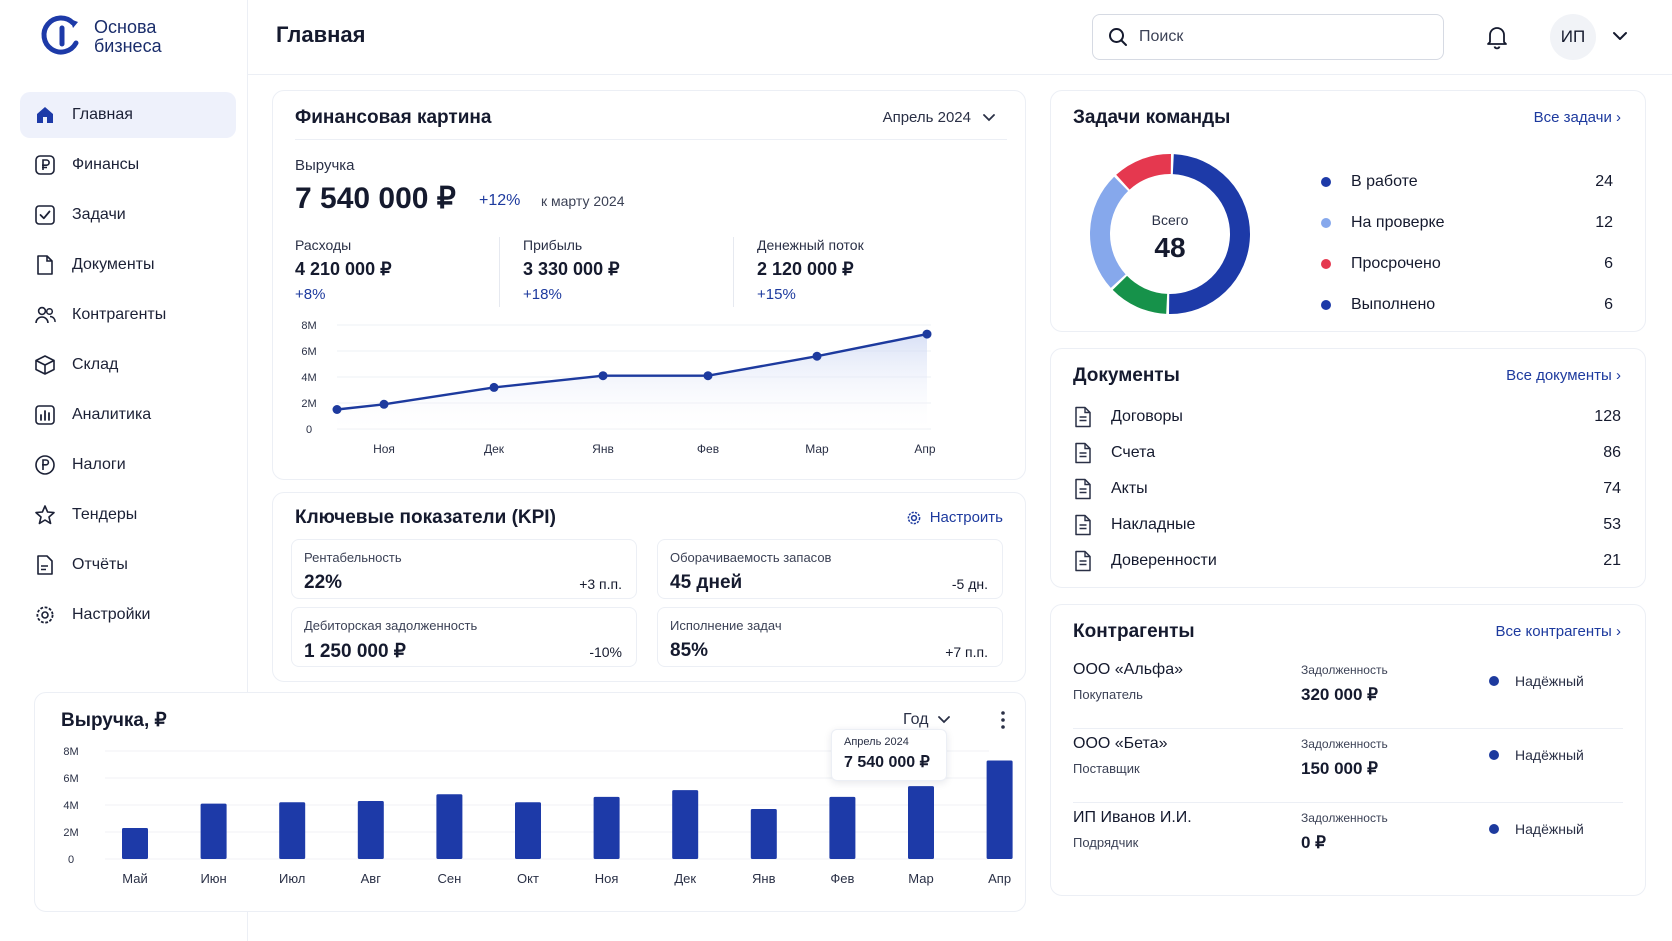 The height and width of the screenshot is (941, 1672). I want to click on tax-icon, so click(45, 465).